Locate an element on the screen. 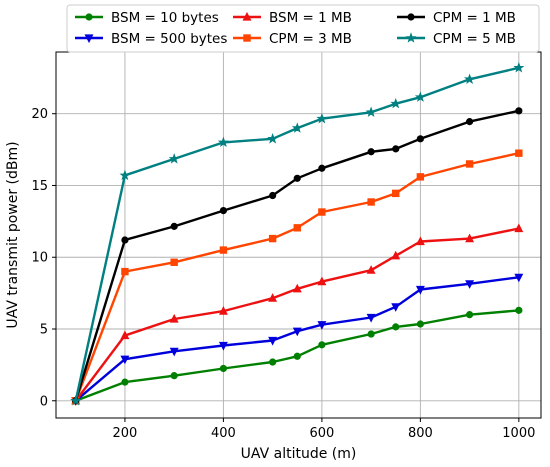 This screenshot has width=550, height=467. legend-entry: CPM = 1 MB is located at coordinates (456, 18).